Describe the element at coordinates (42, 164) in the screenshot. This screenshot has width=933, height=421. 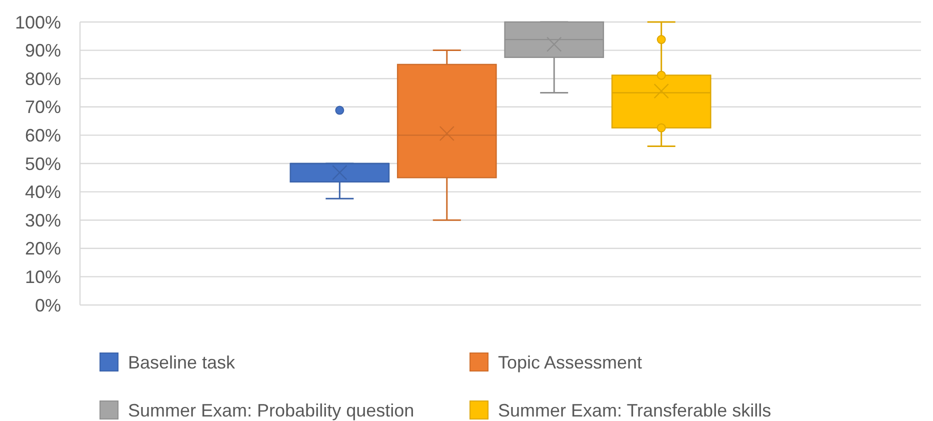
I see `y-tick-label: 50%` at that location.